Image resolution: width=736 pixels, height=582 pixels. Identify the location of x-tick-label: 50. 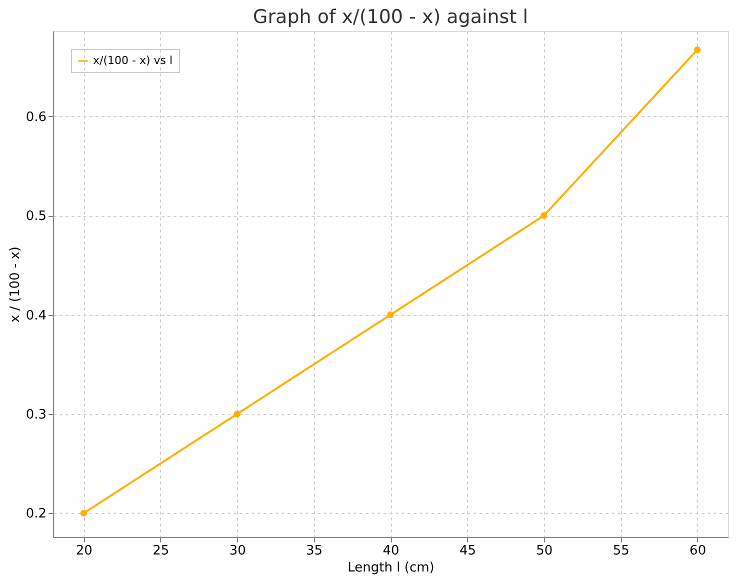
(544, 551).